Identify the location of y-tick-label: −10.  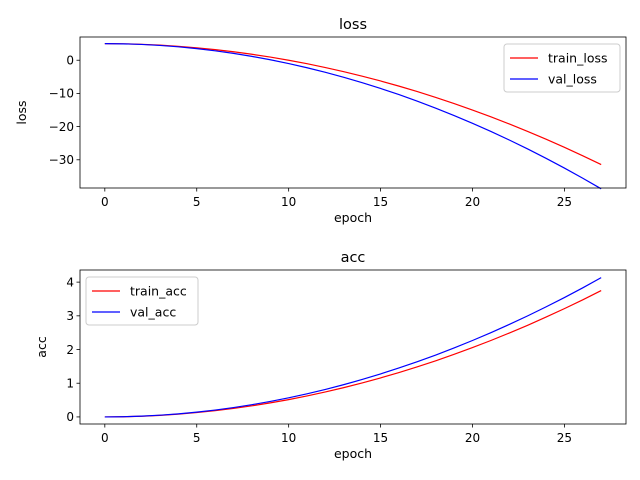
(61, 94).